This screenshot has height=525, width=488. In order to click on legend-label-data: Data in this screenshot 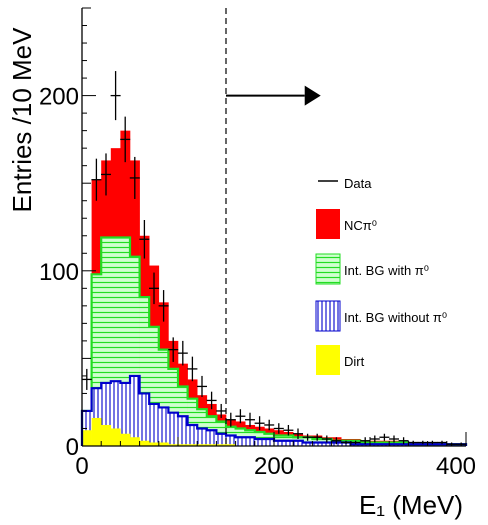, I will do `click(358, 183)`.